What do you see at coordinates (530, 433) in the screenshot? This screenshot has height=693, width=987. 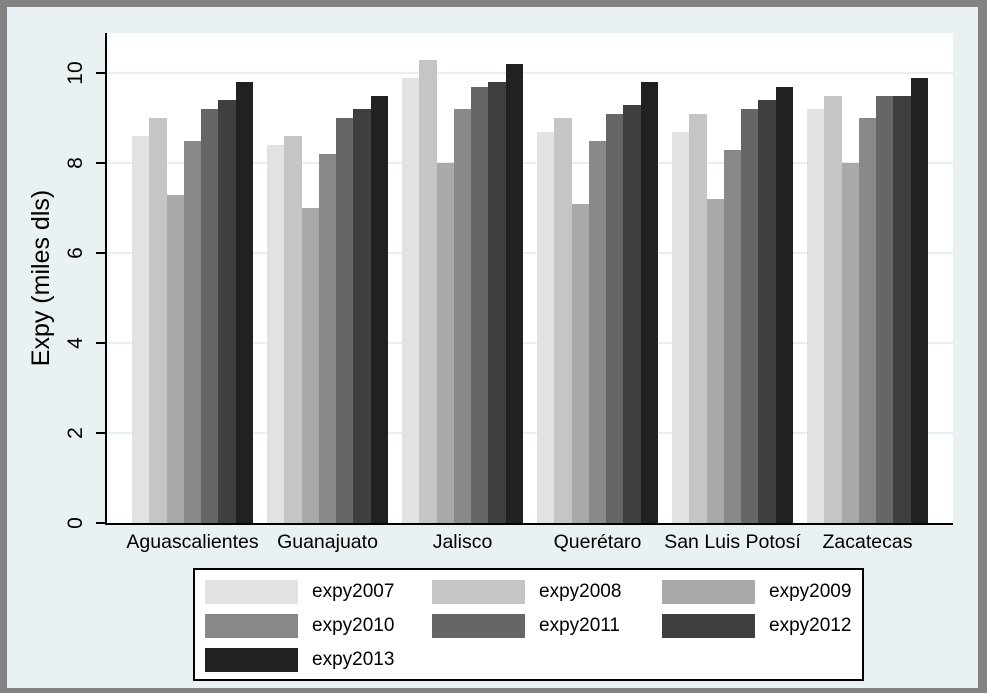 I see `gridline-y2` at bounding box center [530, 433].